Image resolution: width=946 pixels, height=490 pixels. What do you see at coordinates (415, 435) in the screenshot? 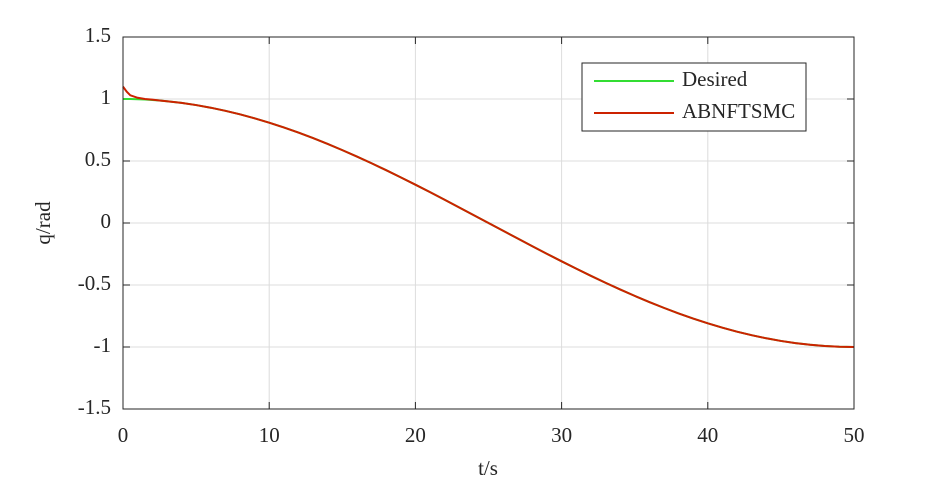
I see `x-tick-label: 20` at bounding box center [415, 435].